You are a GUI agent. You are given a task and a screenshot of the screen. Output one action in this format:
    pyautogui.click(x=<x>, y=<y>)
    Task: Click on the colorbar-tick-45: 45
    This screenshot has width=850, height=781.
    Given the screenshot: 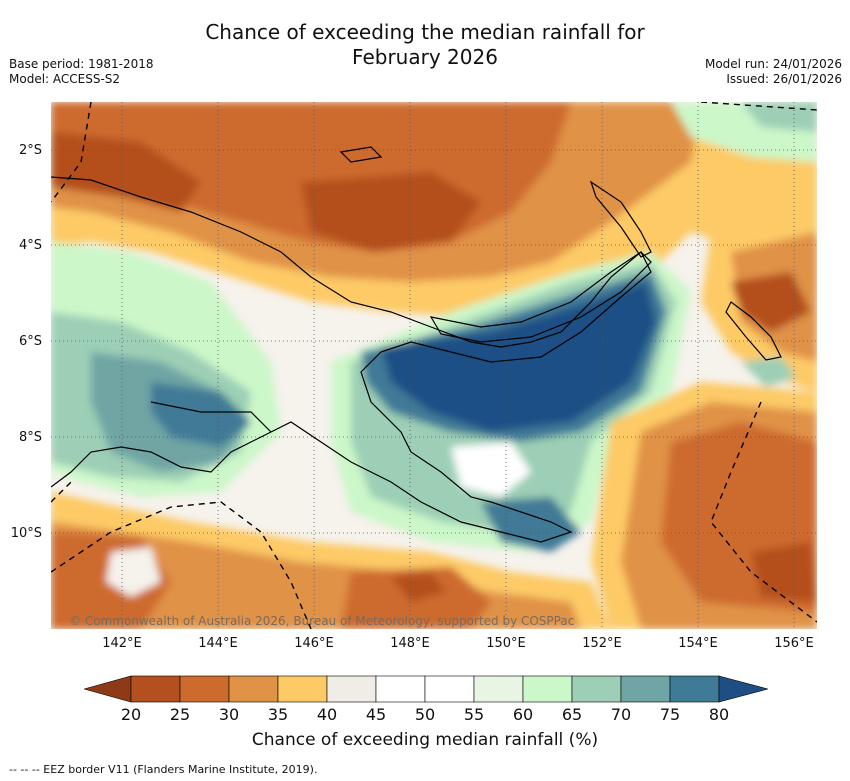 What is the action you would take?
    pyautogui.click(x=376, y=714)
    